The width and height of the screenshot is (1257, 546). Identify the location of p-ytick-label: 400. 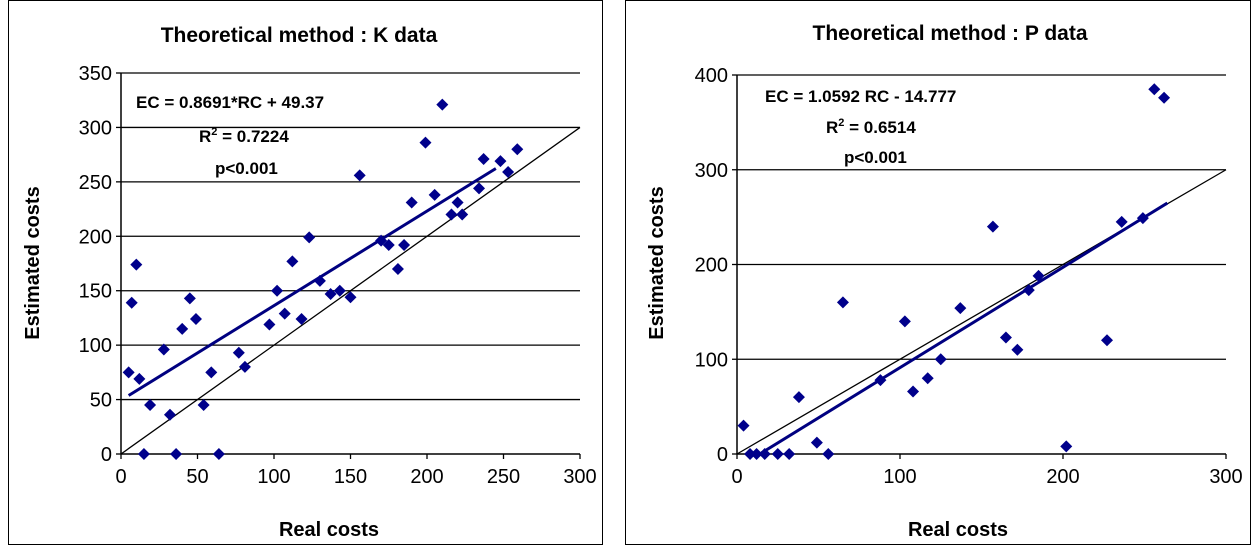
(711, 76).